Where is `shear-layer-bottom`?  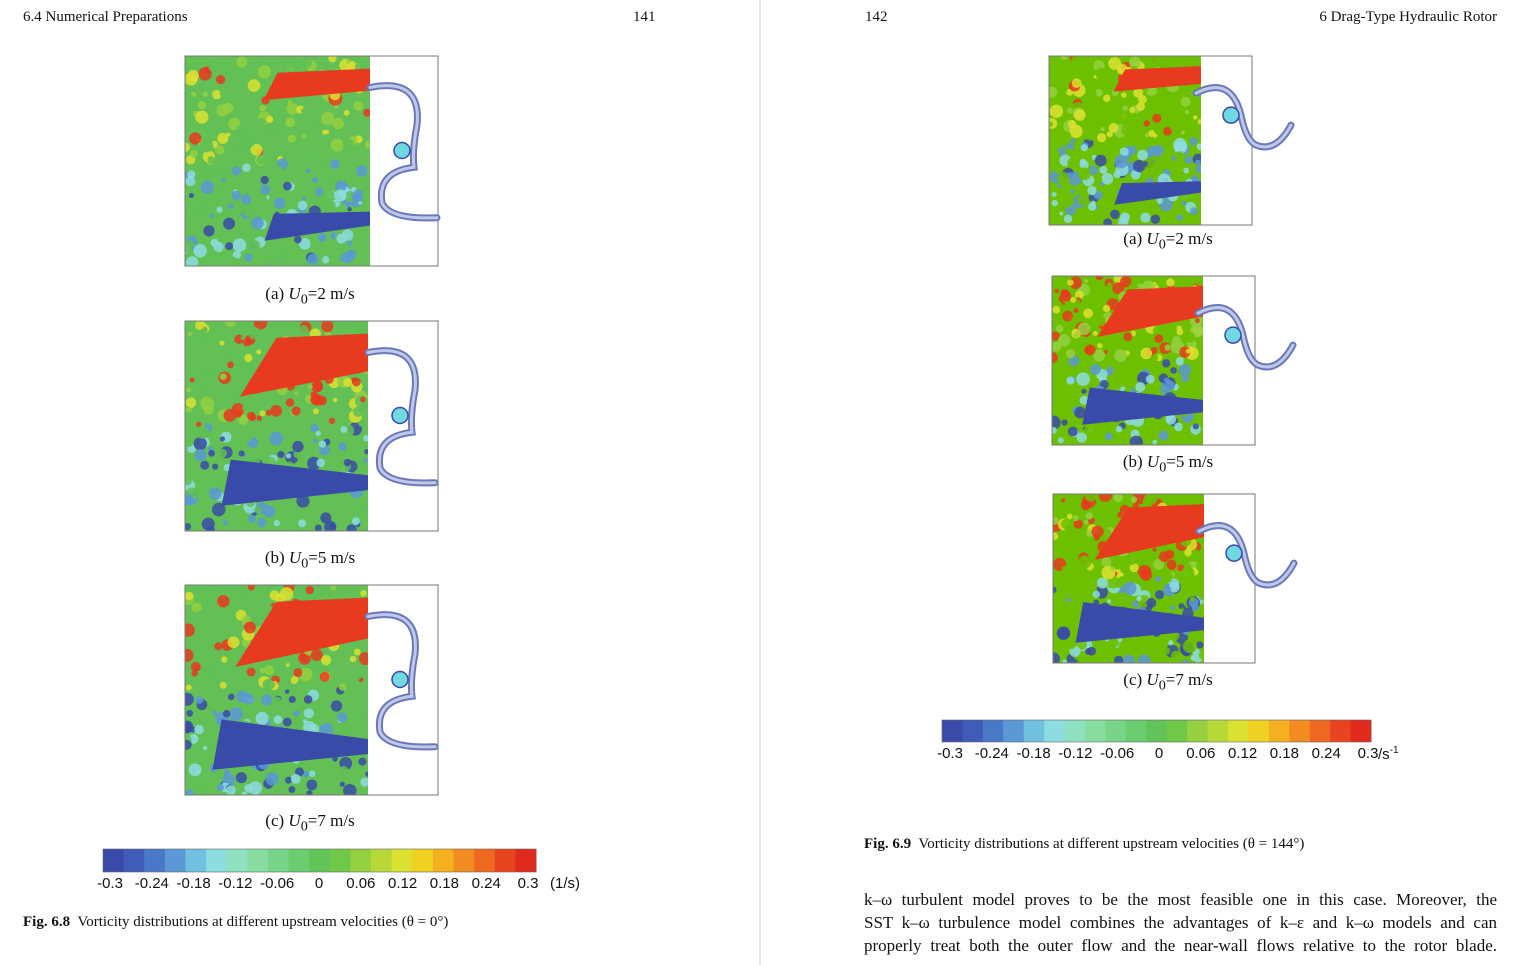
shear-layer-bottom is located at coordinates (1144, 622).